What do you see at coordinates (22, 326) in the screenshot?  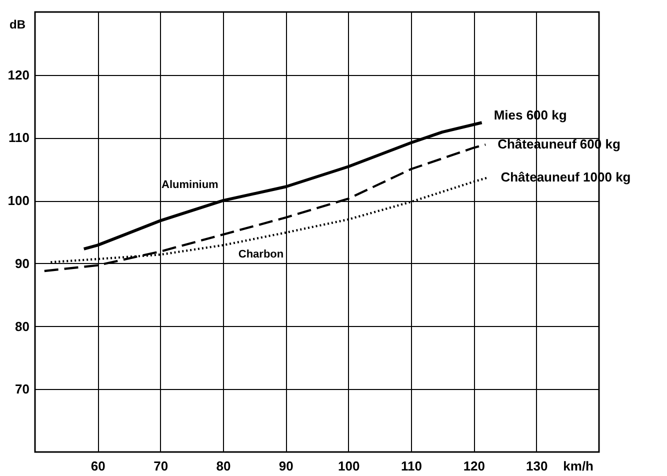 I see `y-tick-label: 80` at bounding box center [22, 326].